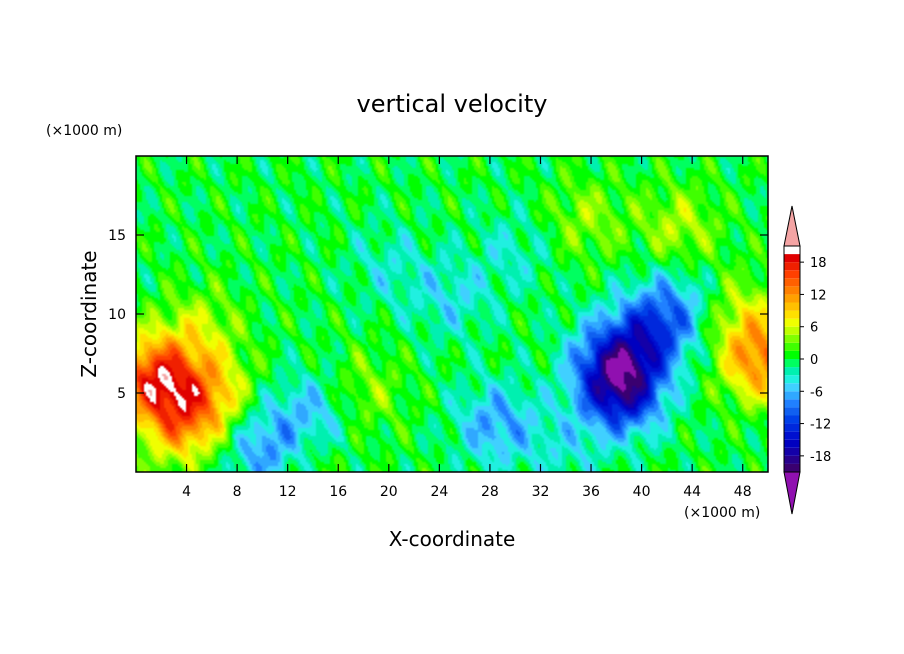 This screenshot has width=904, height=654. I want to click on x-unit-label: (×1000 m), so click(722, 513).